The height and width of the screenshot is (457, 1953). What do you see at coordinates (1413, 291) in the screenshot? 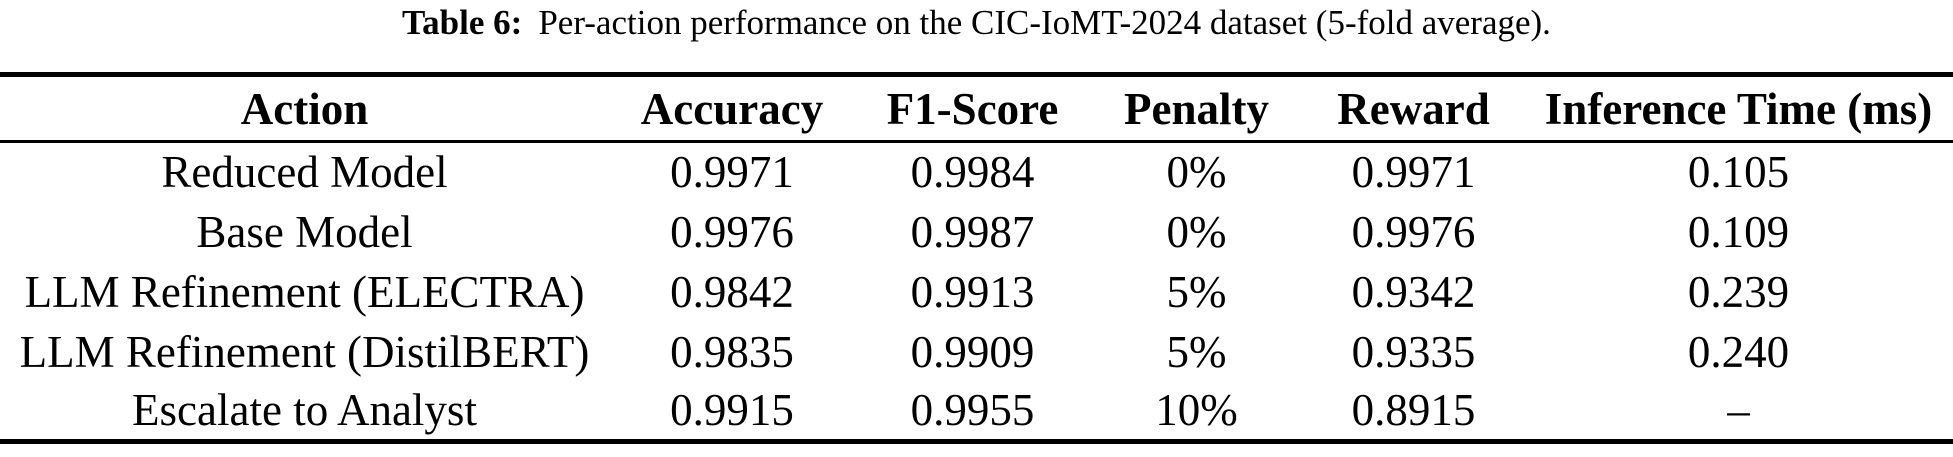
I see `cell-reward: 0.9342` at bounding box center [1413, 291].